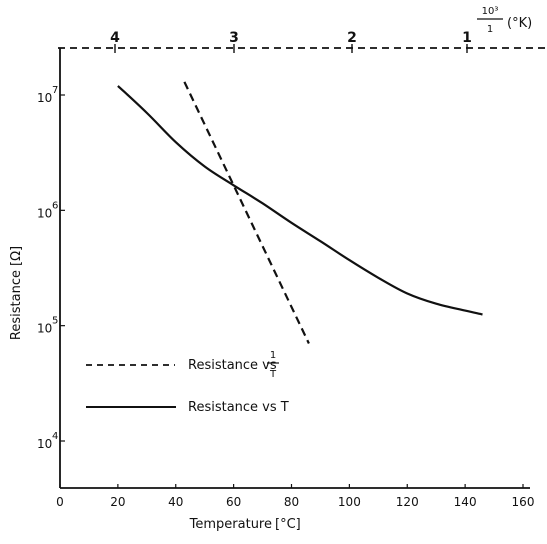 The height and width of the screenshot is (544, 547). I want to click on x-tick-group: 0 20 40 60 80 100 120 140 160, so click(295, 496).